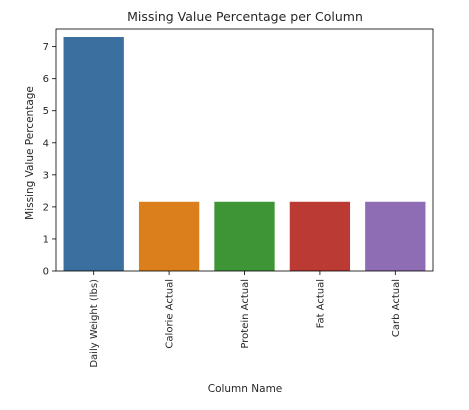  Describe the element at coordinates (30, 153) in the screenshot. I see `y-axis-label: Missing Value Percentage` at that location.